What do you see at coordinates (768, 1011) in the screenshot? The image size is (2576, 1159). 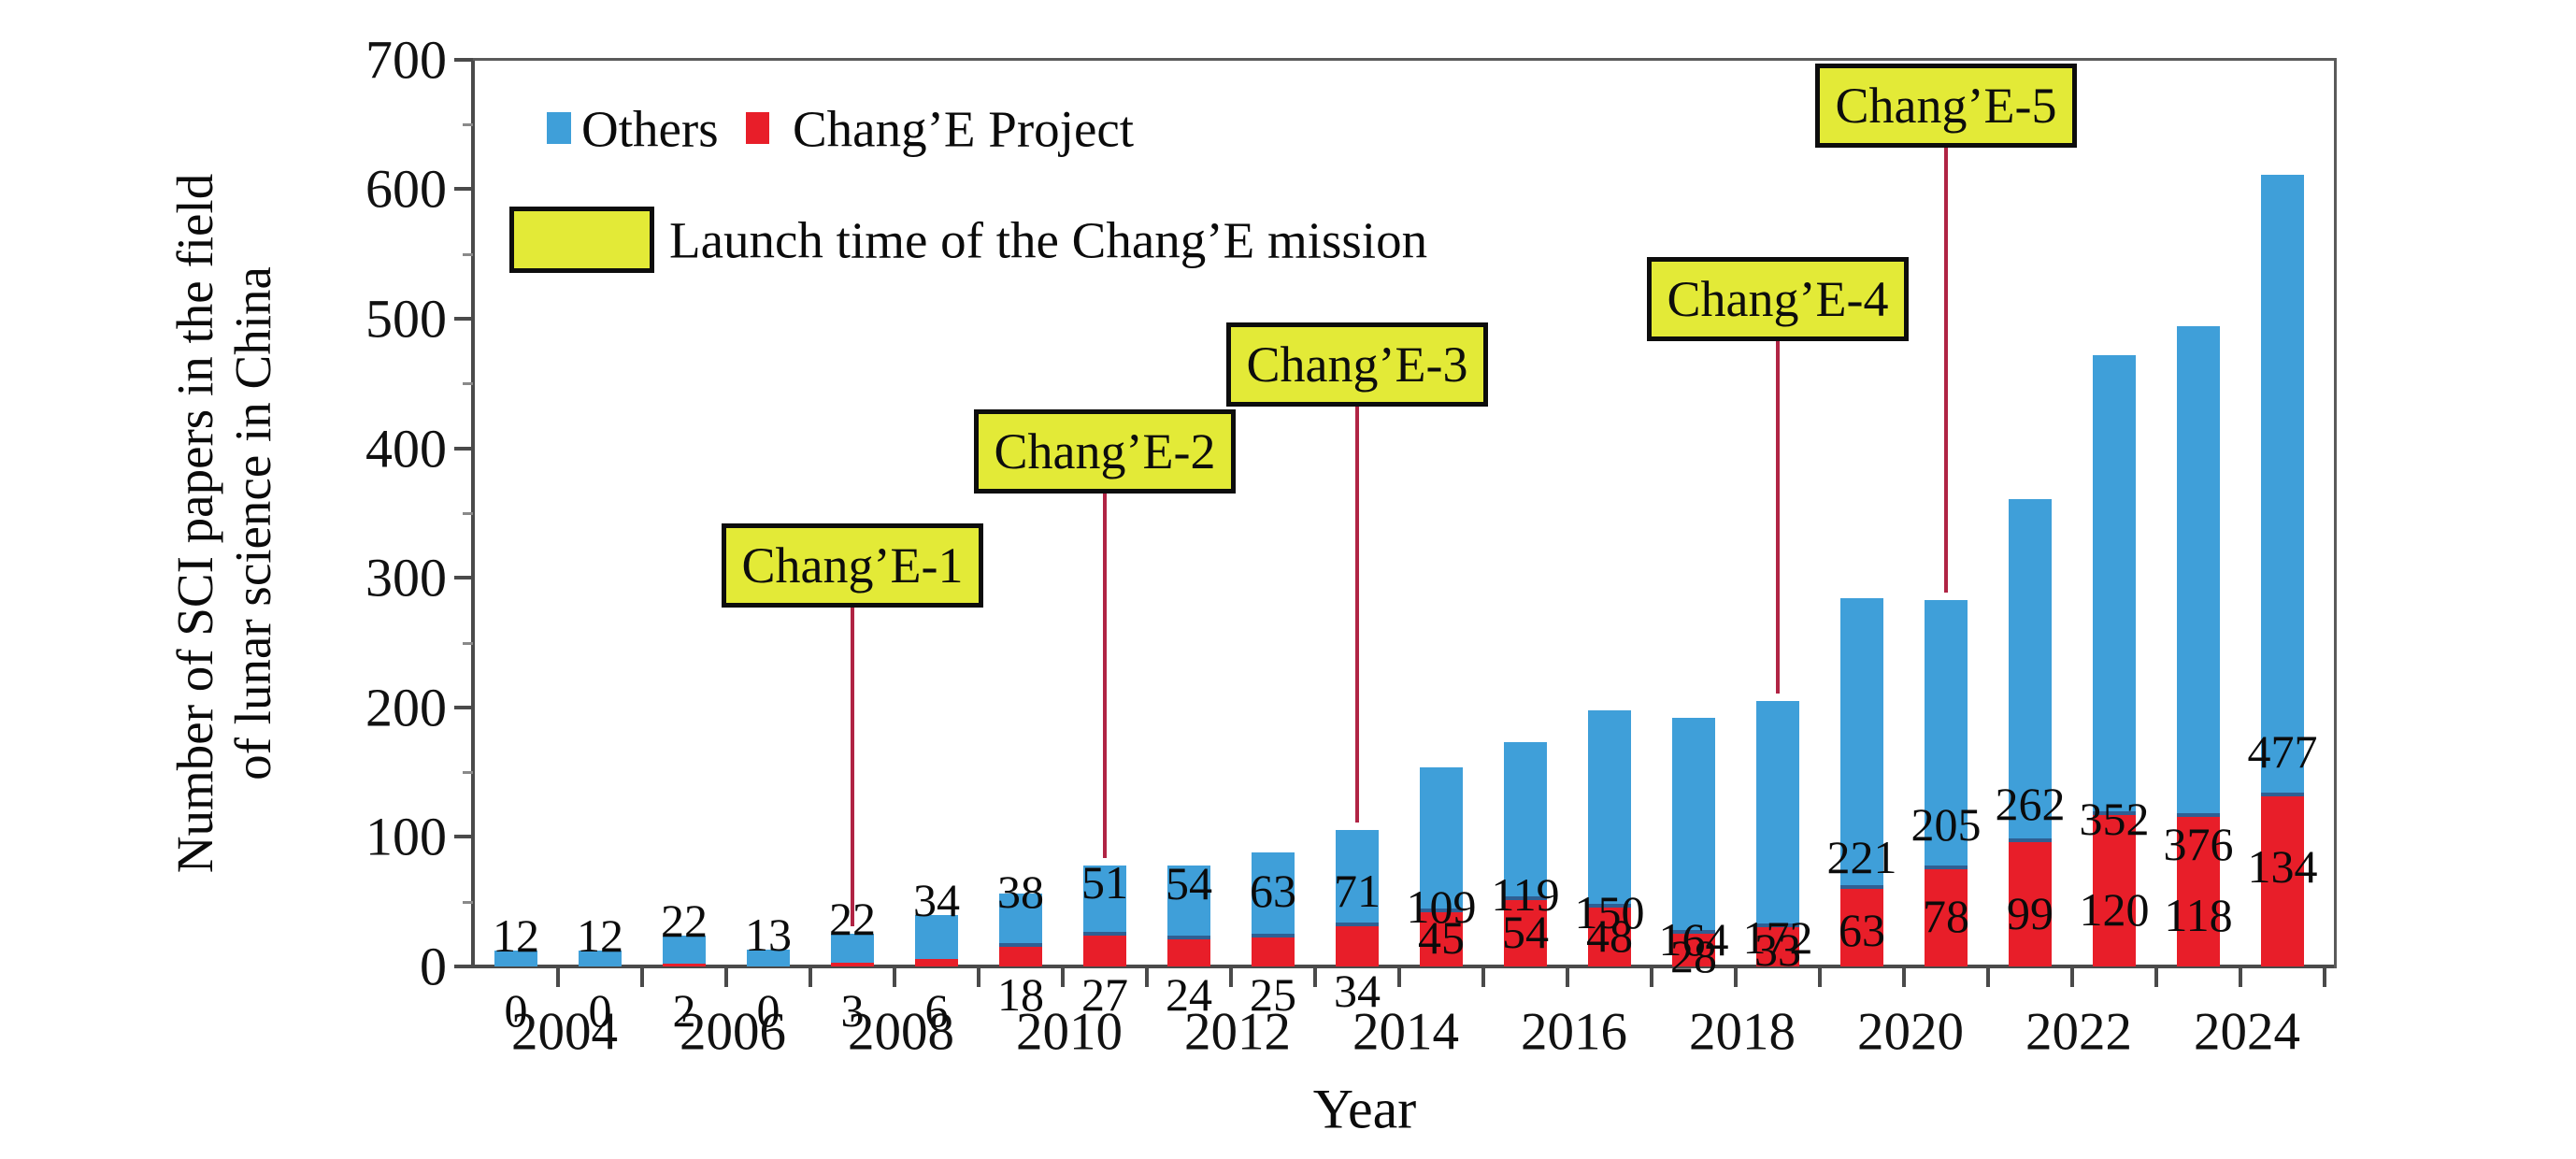 I see `bar-label-change-2006: 0` at bounding box center [768, 1011].